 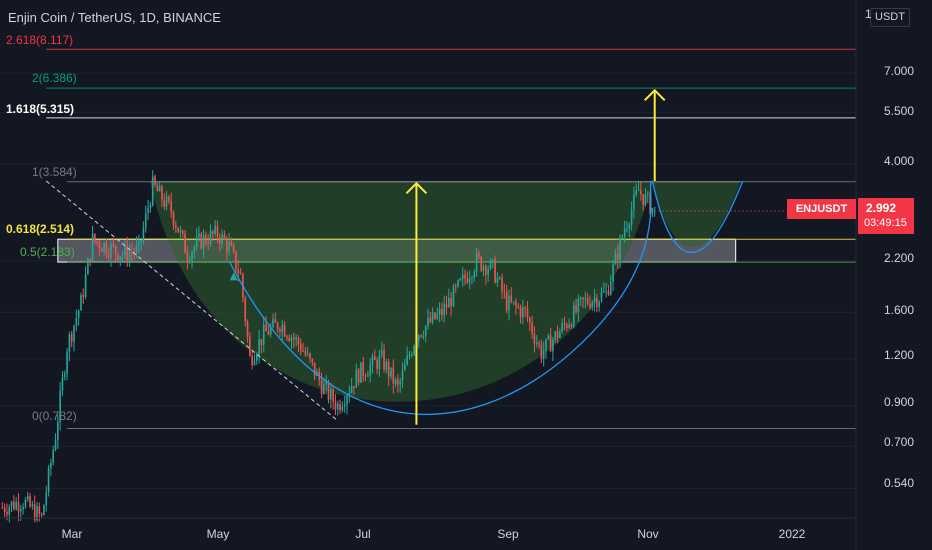 What do you see at coordinates (363, 534) in the screenshot?
I see `time-axis-label: Jul` at bounding box center [363, 534].